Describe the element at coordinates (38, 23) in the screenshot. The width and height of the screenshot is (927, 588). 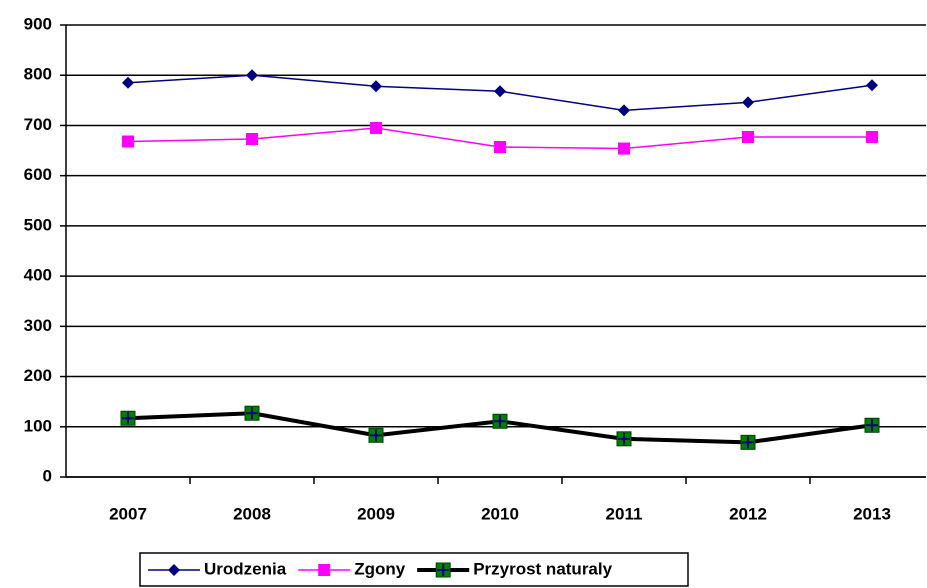
I see `y-tick-label: 900` at that location.